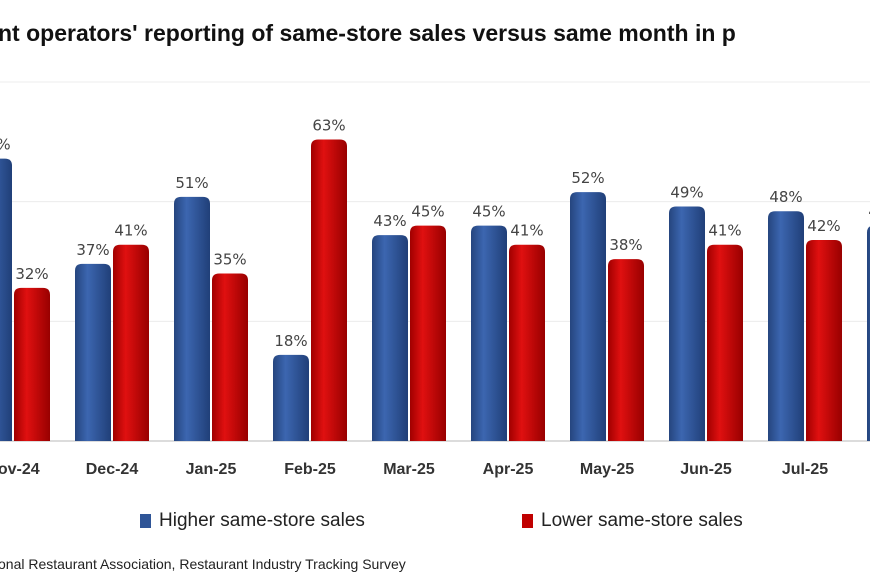 This screenshot has height=580, width=870. I want to click on x-tick-label: May-25, so click(607, 469).